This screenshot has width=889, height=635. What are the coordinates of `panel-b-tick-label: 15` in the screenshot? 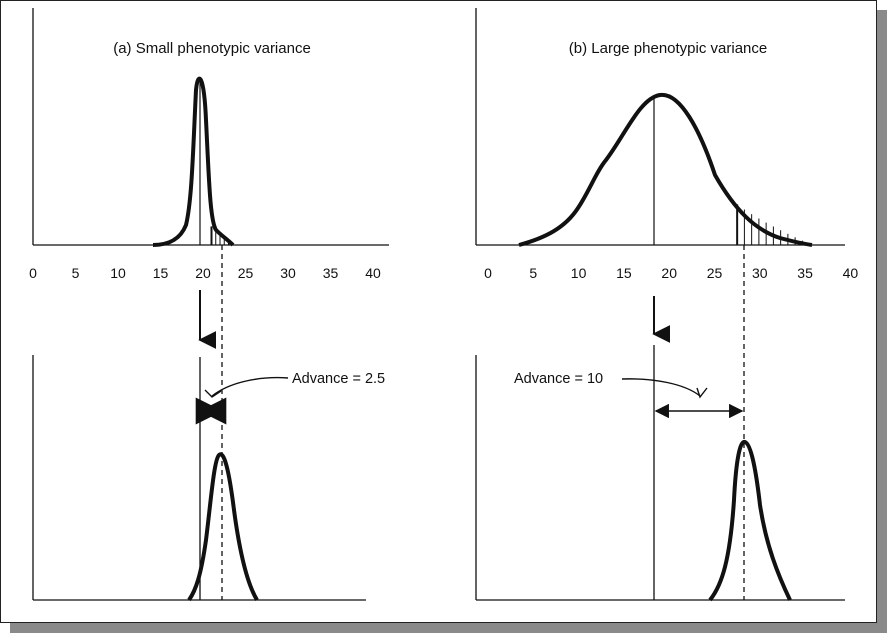 It's located at (624, 273).